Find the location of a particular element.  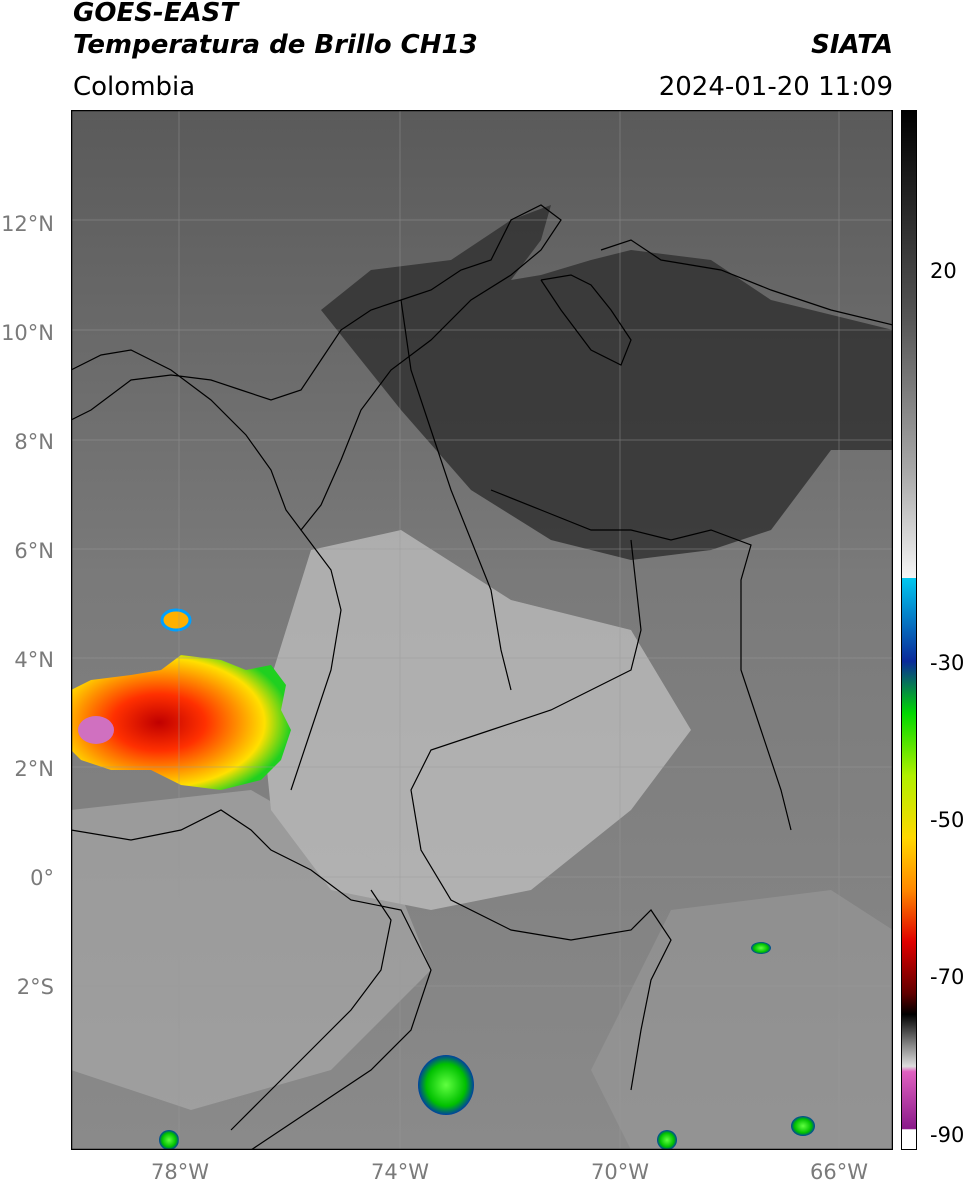

lon-label-74w: 74°W is located at coordinates (400, 1172).